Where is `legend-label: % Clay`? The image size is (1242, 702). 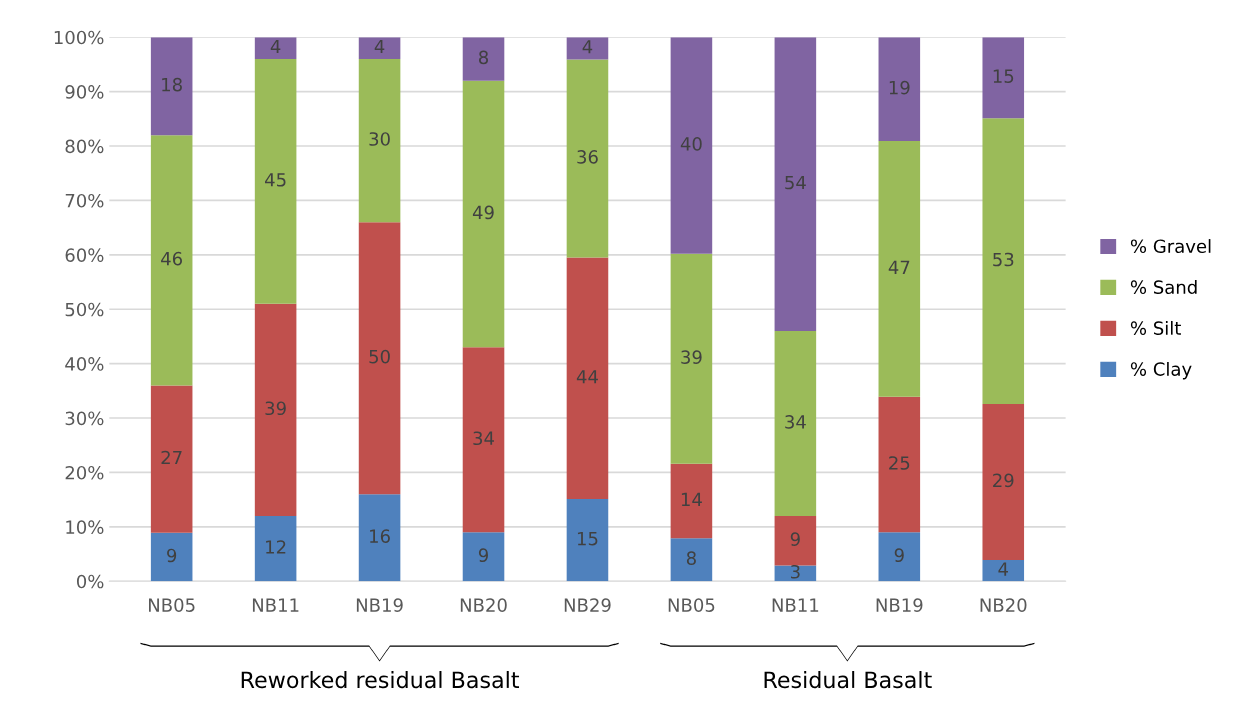 legend-label: % Clay is located at coordinates (1161, 370).